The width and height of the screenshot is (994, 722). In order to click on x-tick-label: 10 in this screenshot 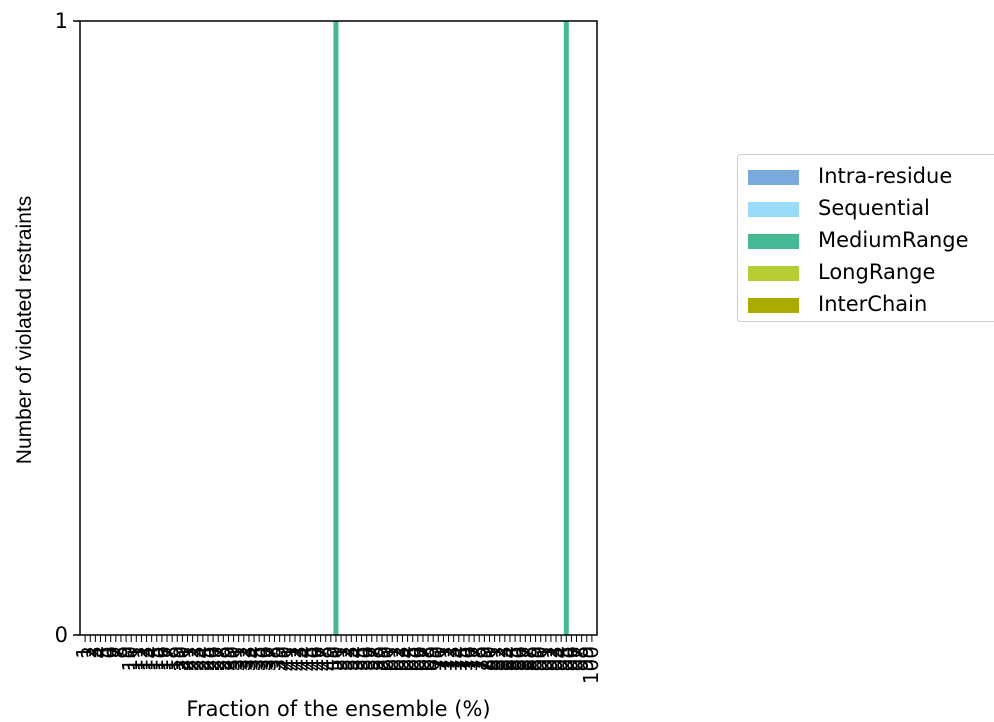, I will do `click(130, 658)`.